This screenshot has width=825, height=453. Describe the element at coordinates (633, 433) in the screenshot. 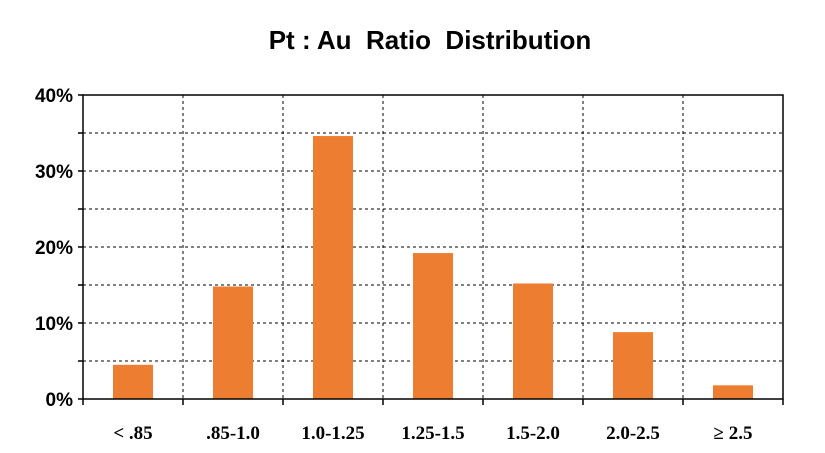

I see `x-tick-label: 2.0-2.5` at that location.